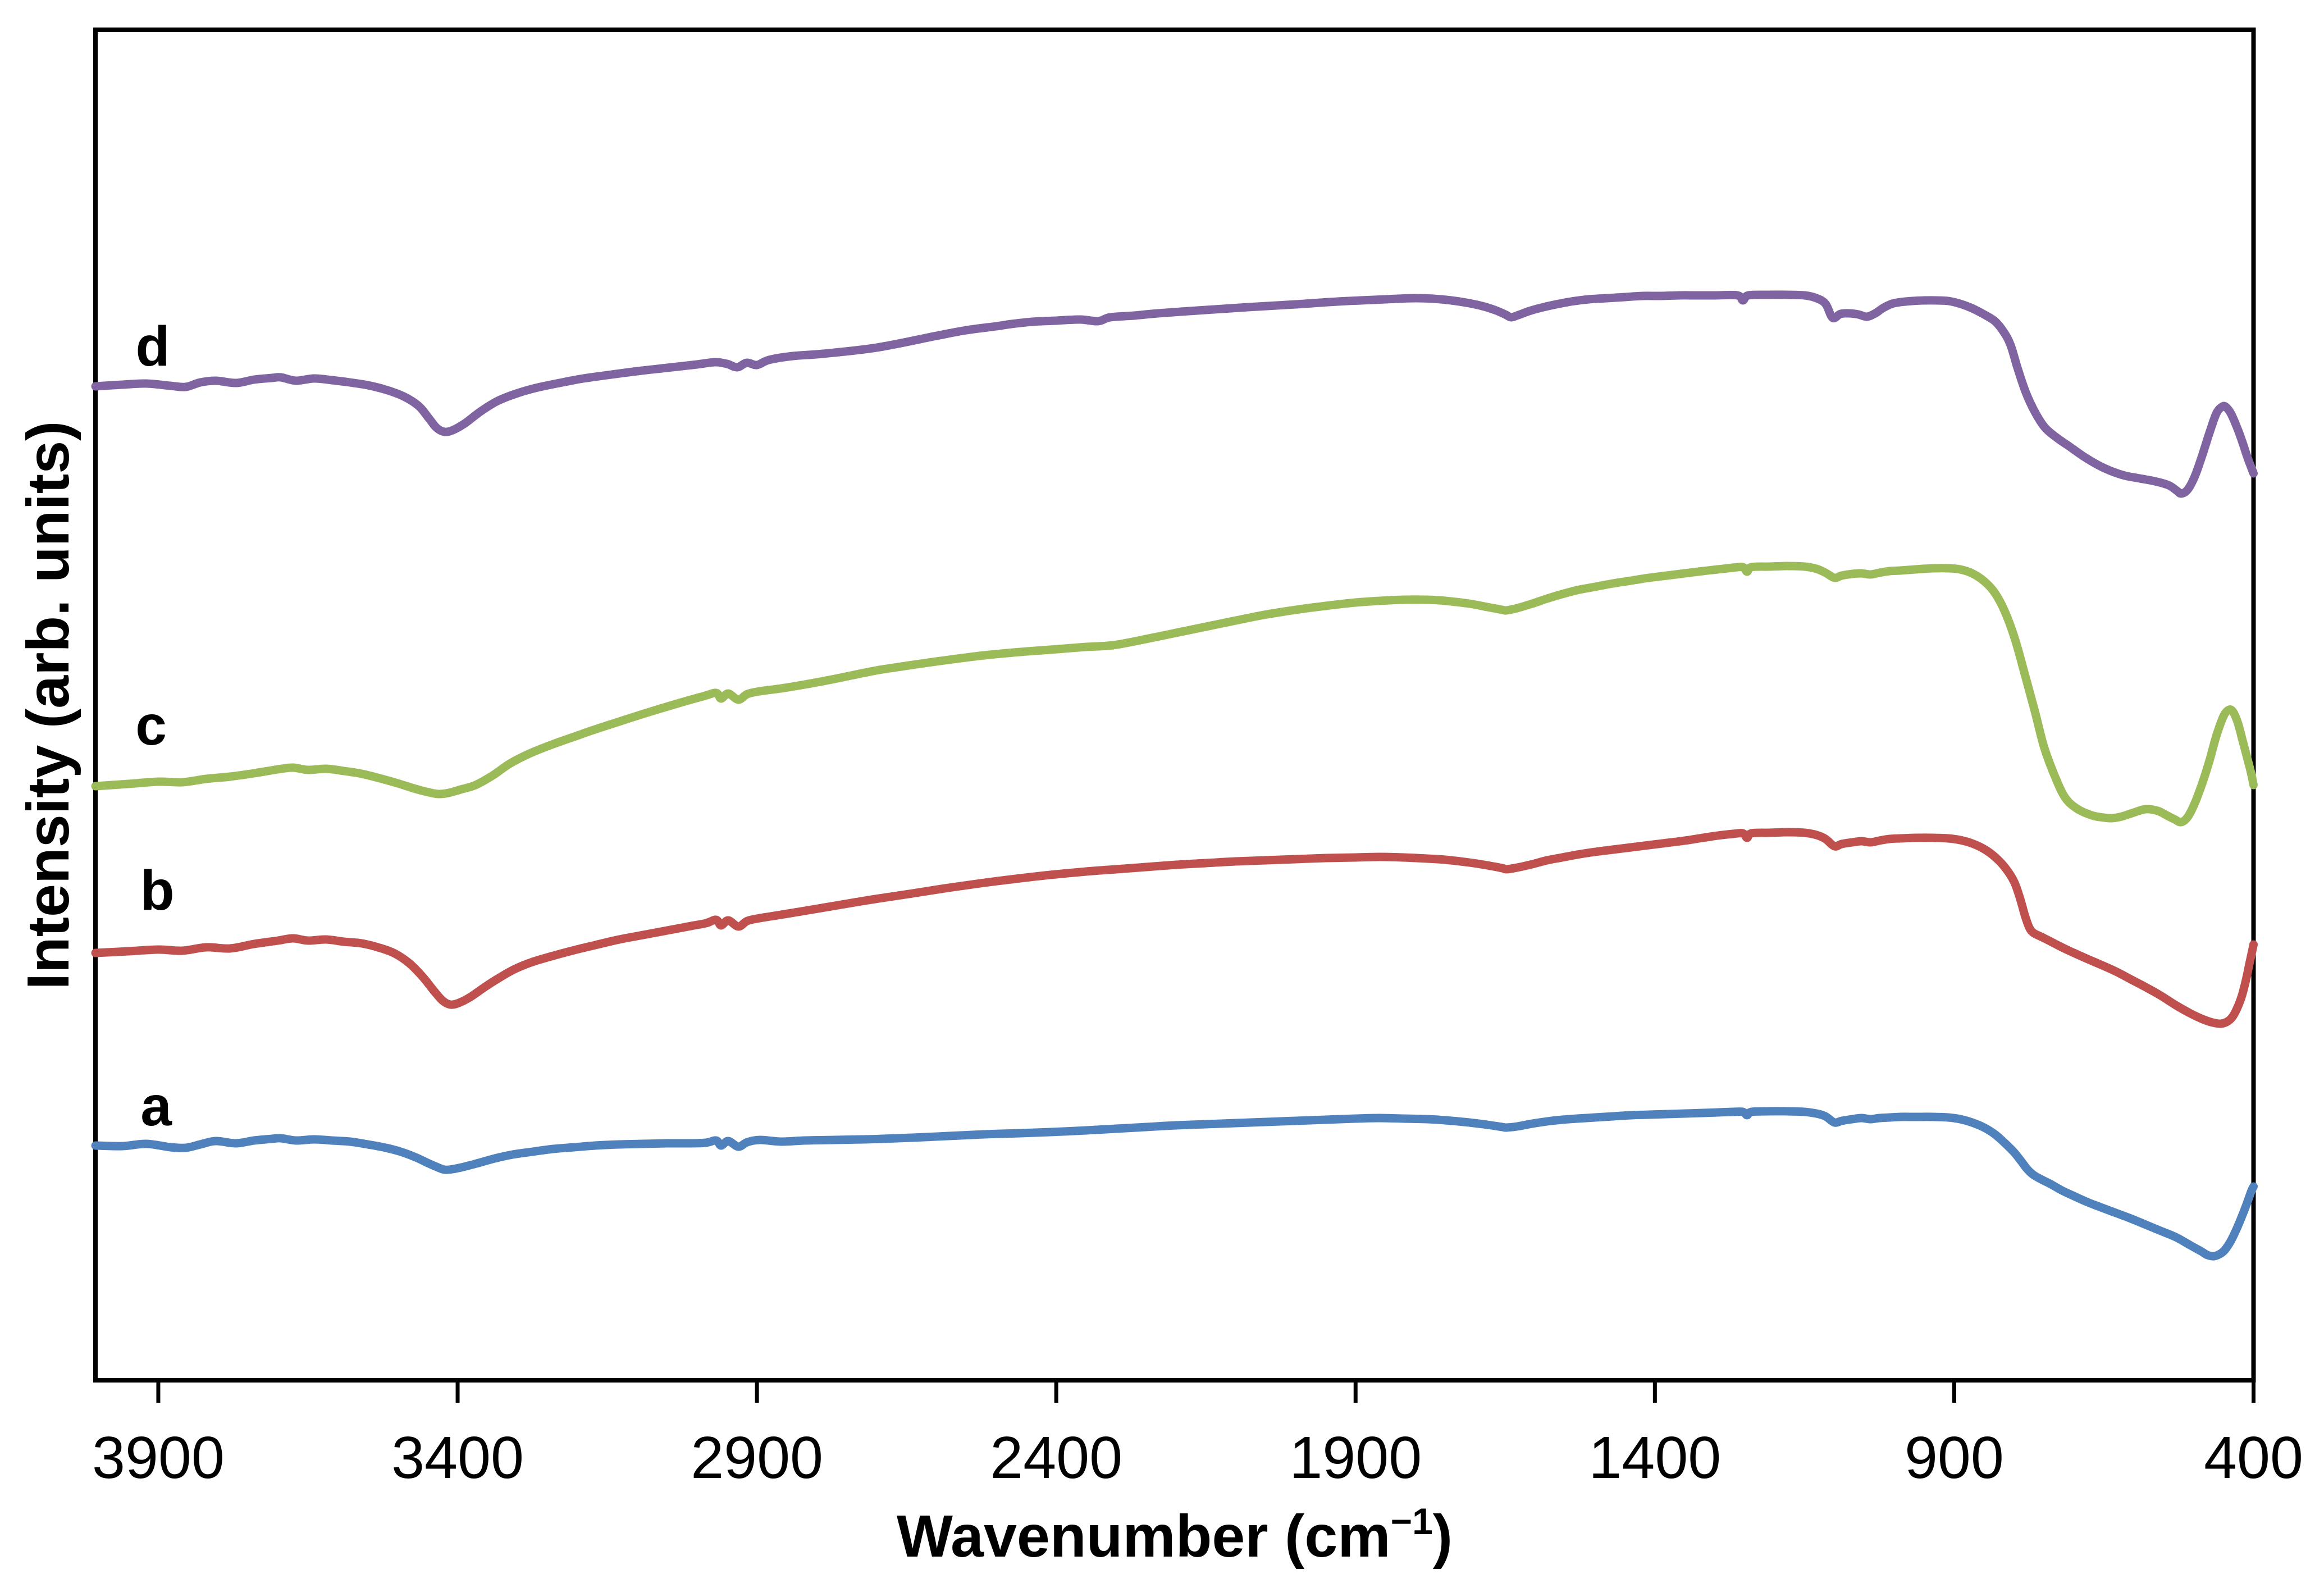  What do you see at coordinates (1954, 1458) in the screenshot?
I see `x-tick-label: 900` at bounding box center [1954, 1458].